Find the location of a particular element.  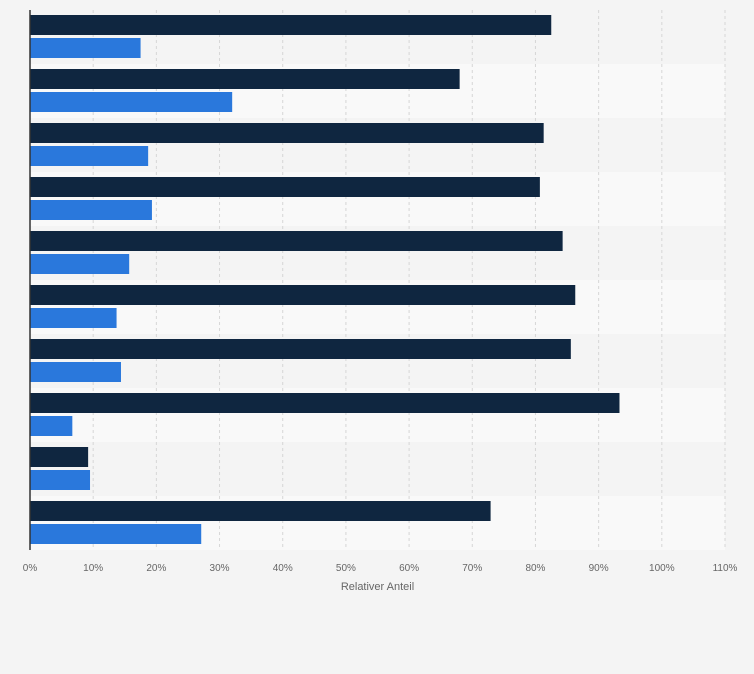

x-tick-label: 70% is located at coordinates (472, 568).